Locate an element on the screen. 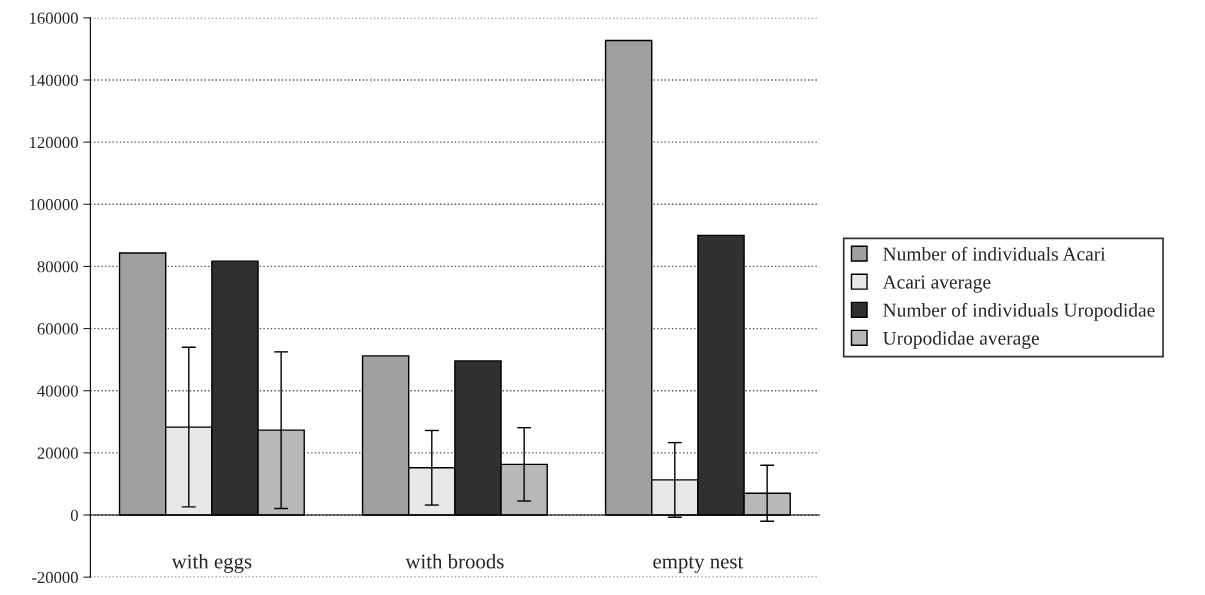 The height and width of the screenshot is (595, 1205). y-tick-label: 40000 is located at coordinates (57, 391).